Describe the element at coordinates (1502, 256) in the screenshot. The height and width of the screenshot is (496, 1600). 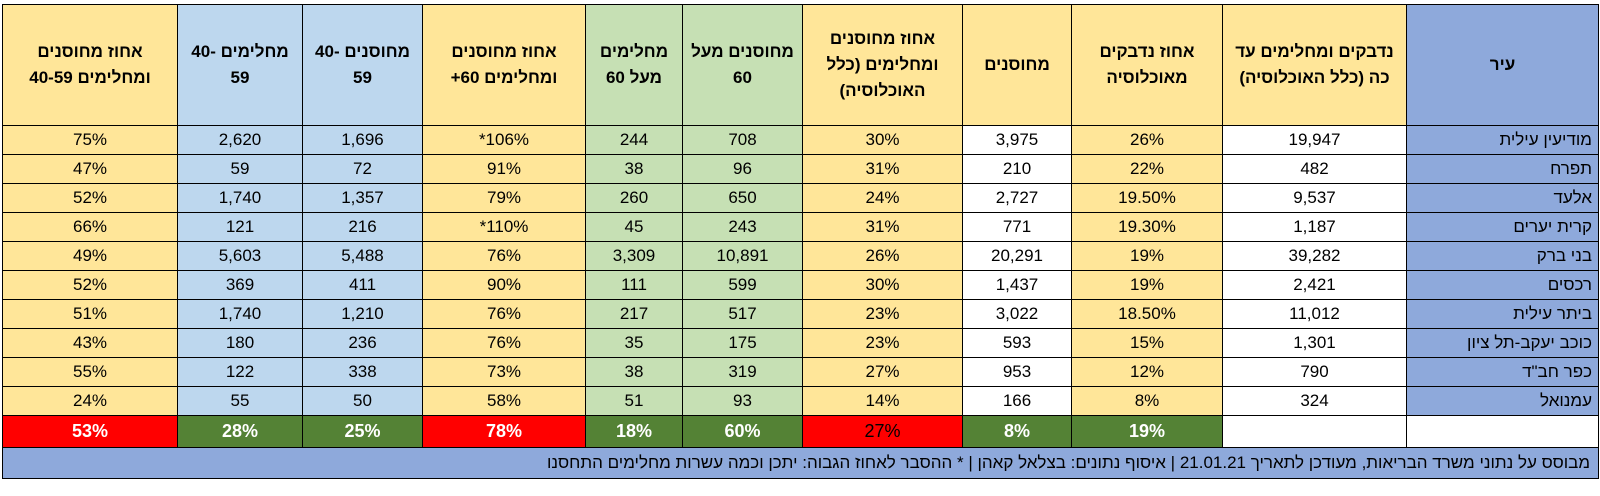
I see `city-cell: בני ברק` at that location.